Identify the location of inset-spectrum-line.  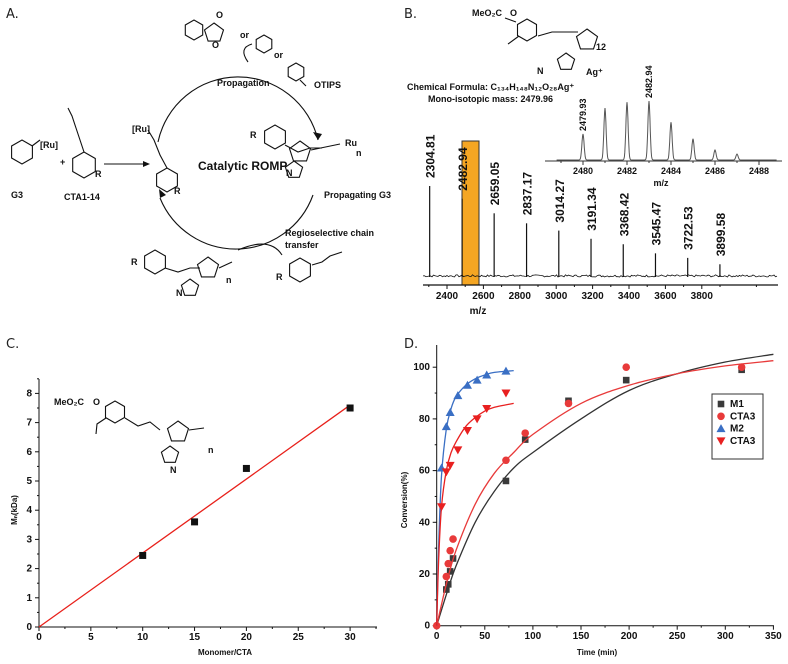
(666, 130).